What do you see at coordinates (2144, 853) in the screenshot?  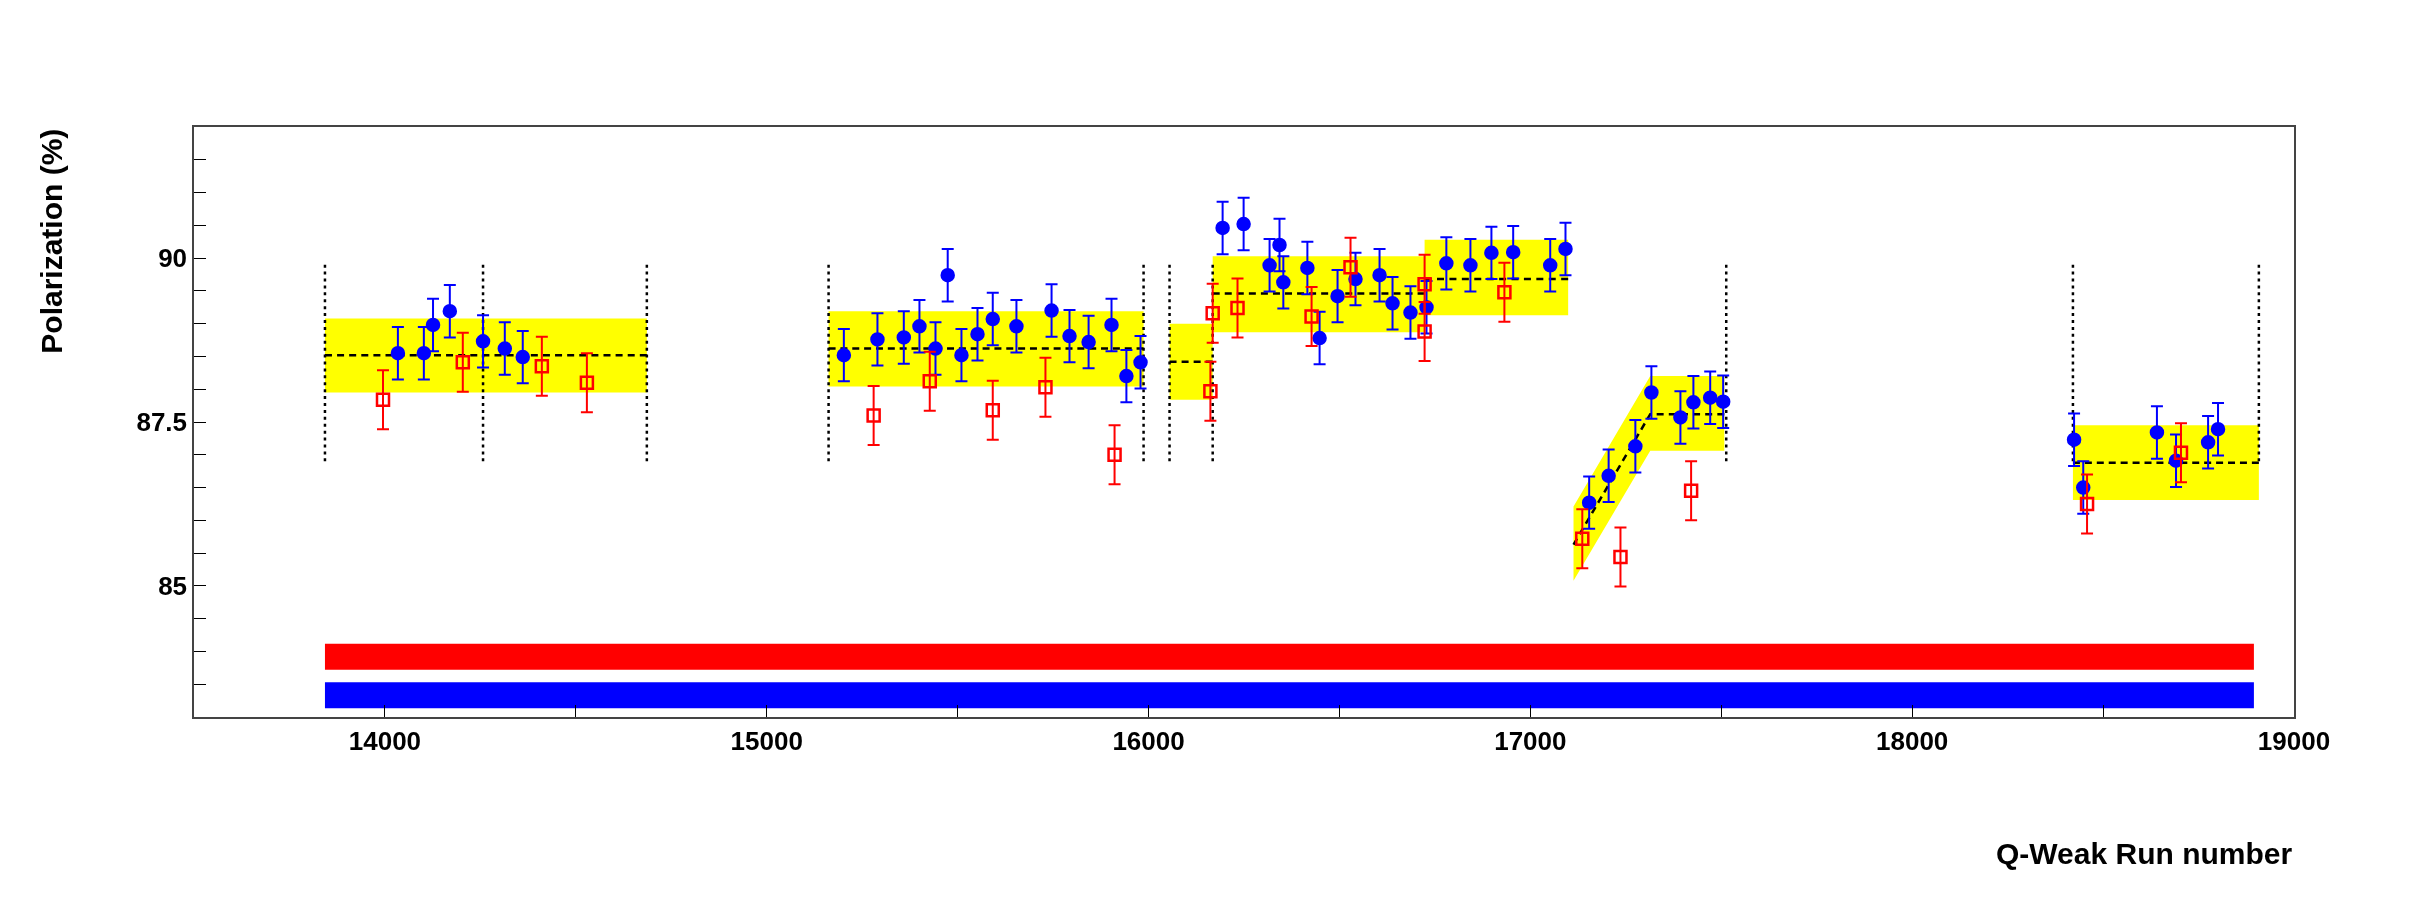 I see `x-axis-title: Q-Weak Run number` at bounding box center [2144, 853].